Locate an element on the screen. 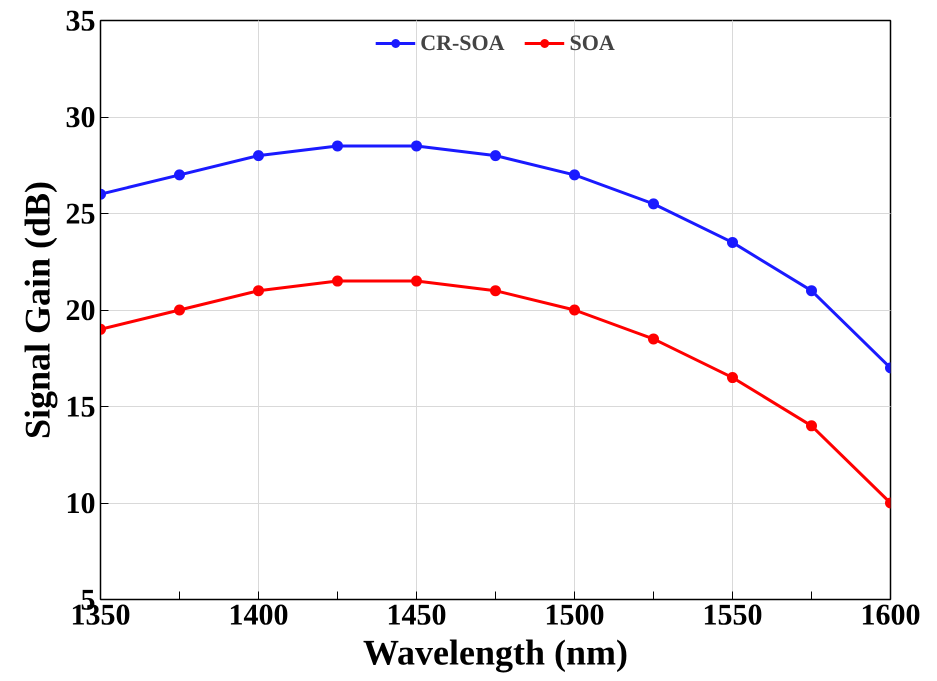  x-axis-title: Wavelength (nm) is located at coordinates (495, 652).